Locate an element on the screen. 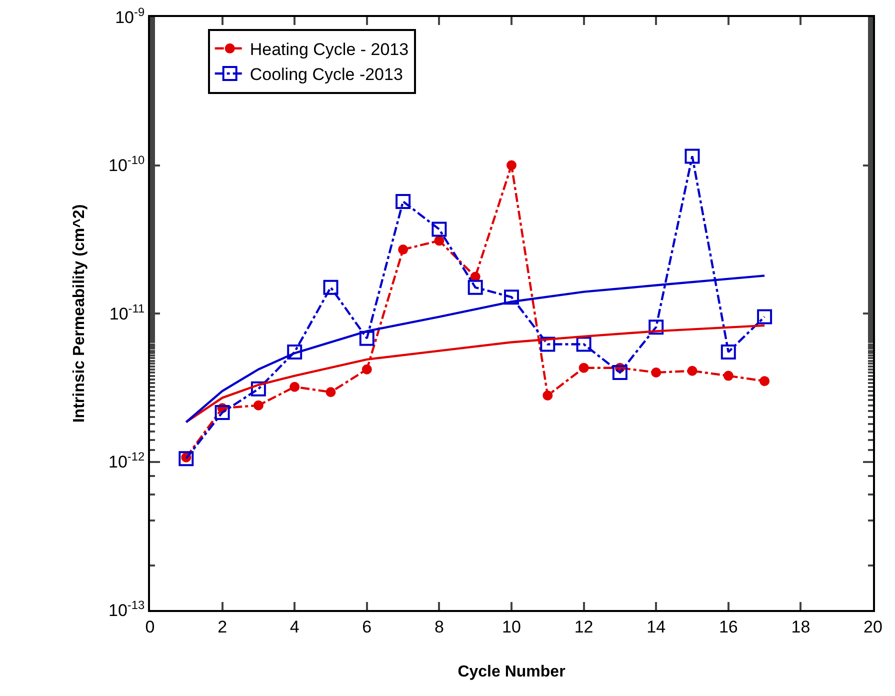  x-tick-label: 10 is located at coordinates (511, 626).